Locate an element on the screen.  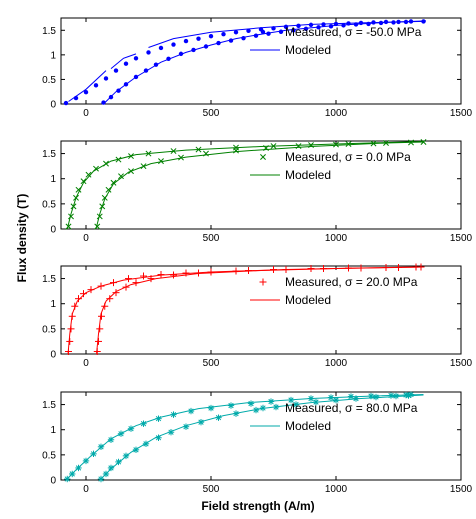
legend-label: Measured, σ = 20.0 MPa is located at coordinates (351, 282).